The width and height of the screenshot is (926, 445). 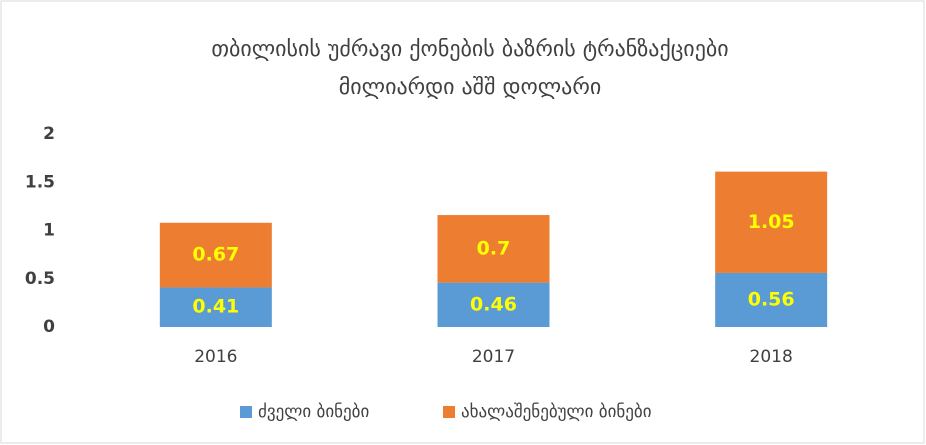 I want to click on data-label: 0.7, so click(x=494, y=248).